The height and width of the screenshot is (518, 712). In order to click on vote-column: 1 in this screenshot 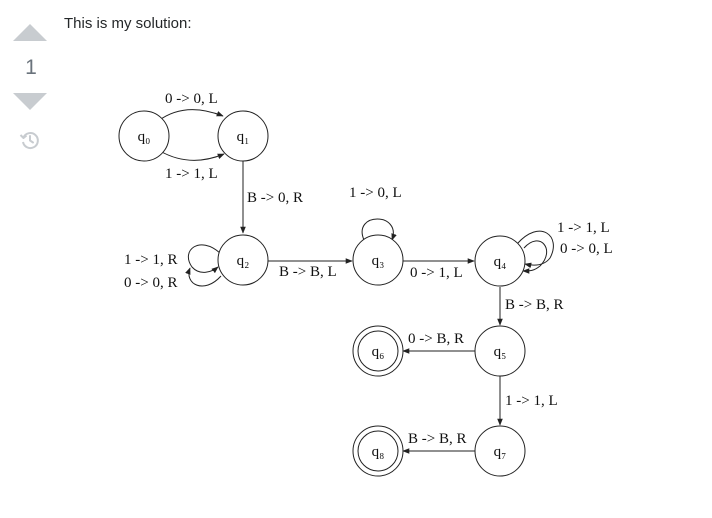, I will do `click(31, 90)`.